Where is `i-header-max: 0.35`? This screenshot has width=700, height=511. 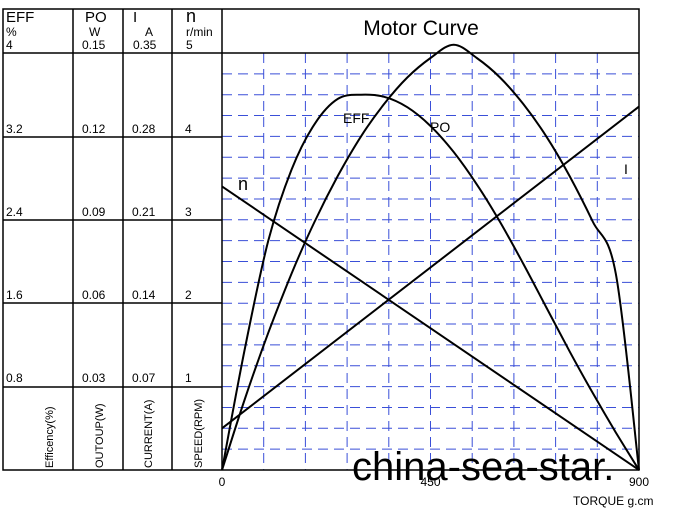
i-header-max: 0.35 is located at coordinates (145, 45).